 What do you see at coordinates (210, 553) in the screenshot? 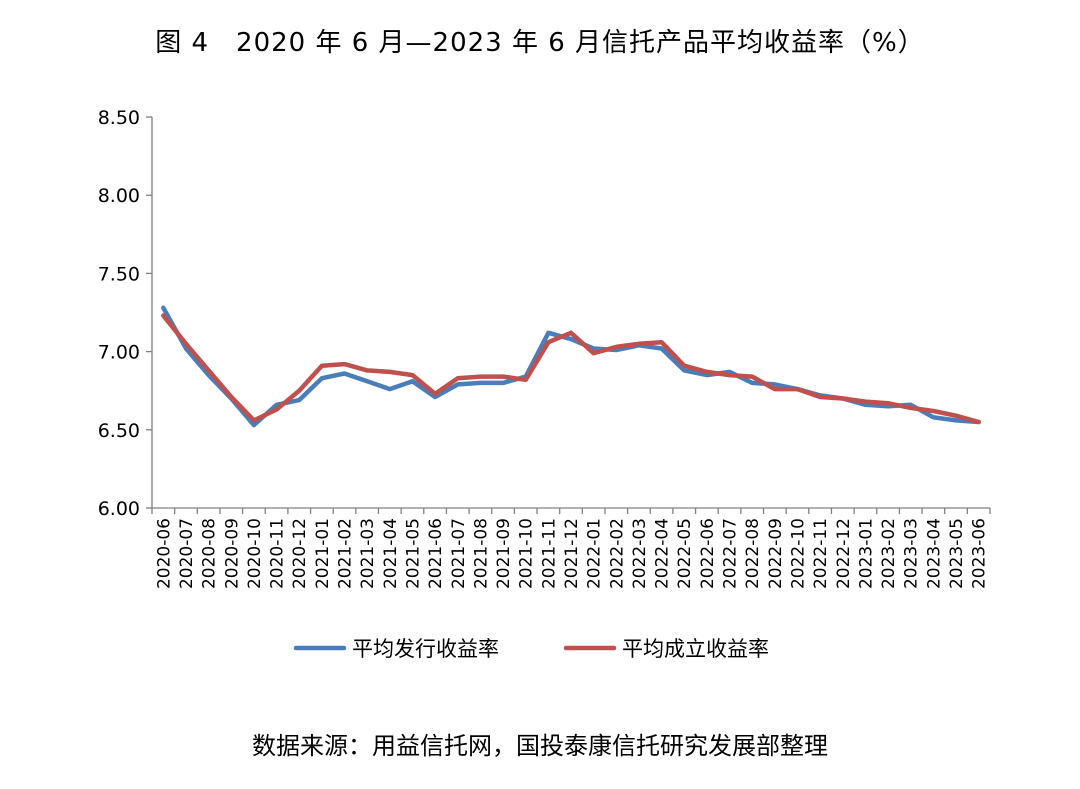
I see `x-tick-label: 2020-08` at bounding box center [210, 553].